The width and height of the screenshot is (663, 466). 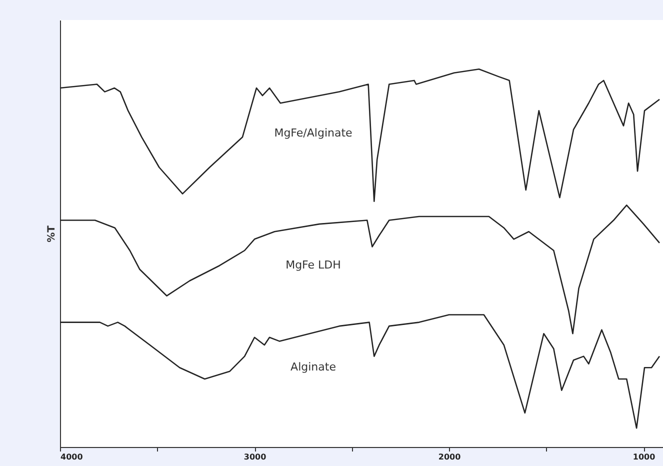 What do you see at coordinates (313, 367) in the screenshot?
I see `series-label: Alginate` at bounding box center [313, 367].